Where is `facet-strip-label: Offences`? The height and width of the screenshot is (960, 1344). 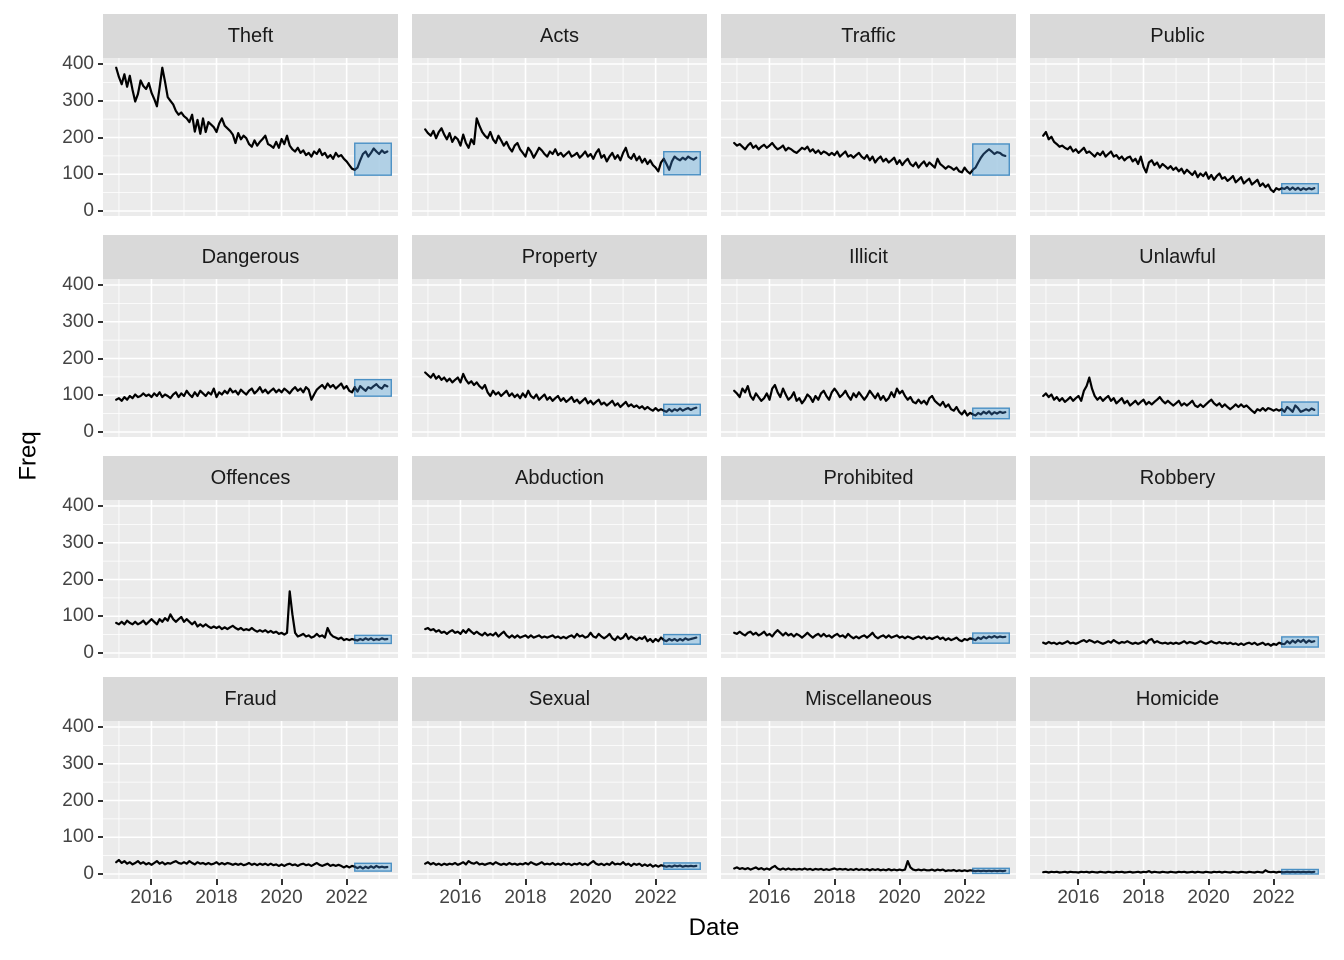 facet-strip-label: Offences is located at coordinates (250, 478).